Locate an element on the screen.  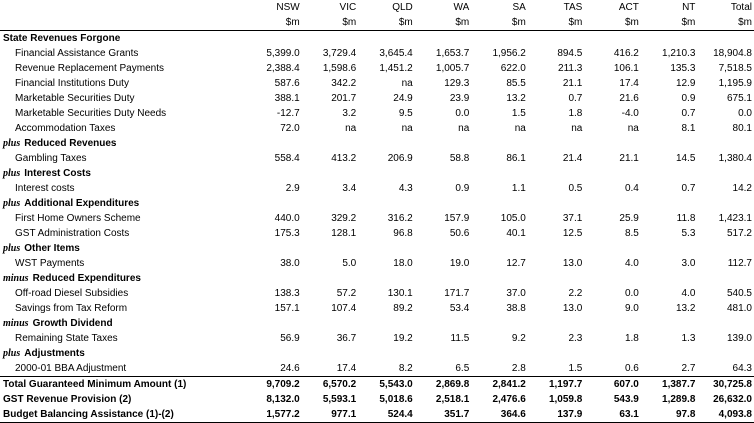
value-cell-total: 540.5 is located at coordinates (739, 293).